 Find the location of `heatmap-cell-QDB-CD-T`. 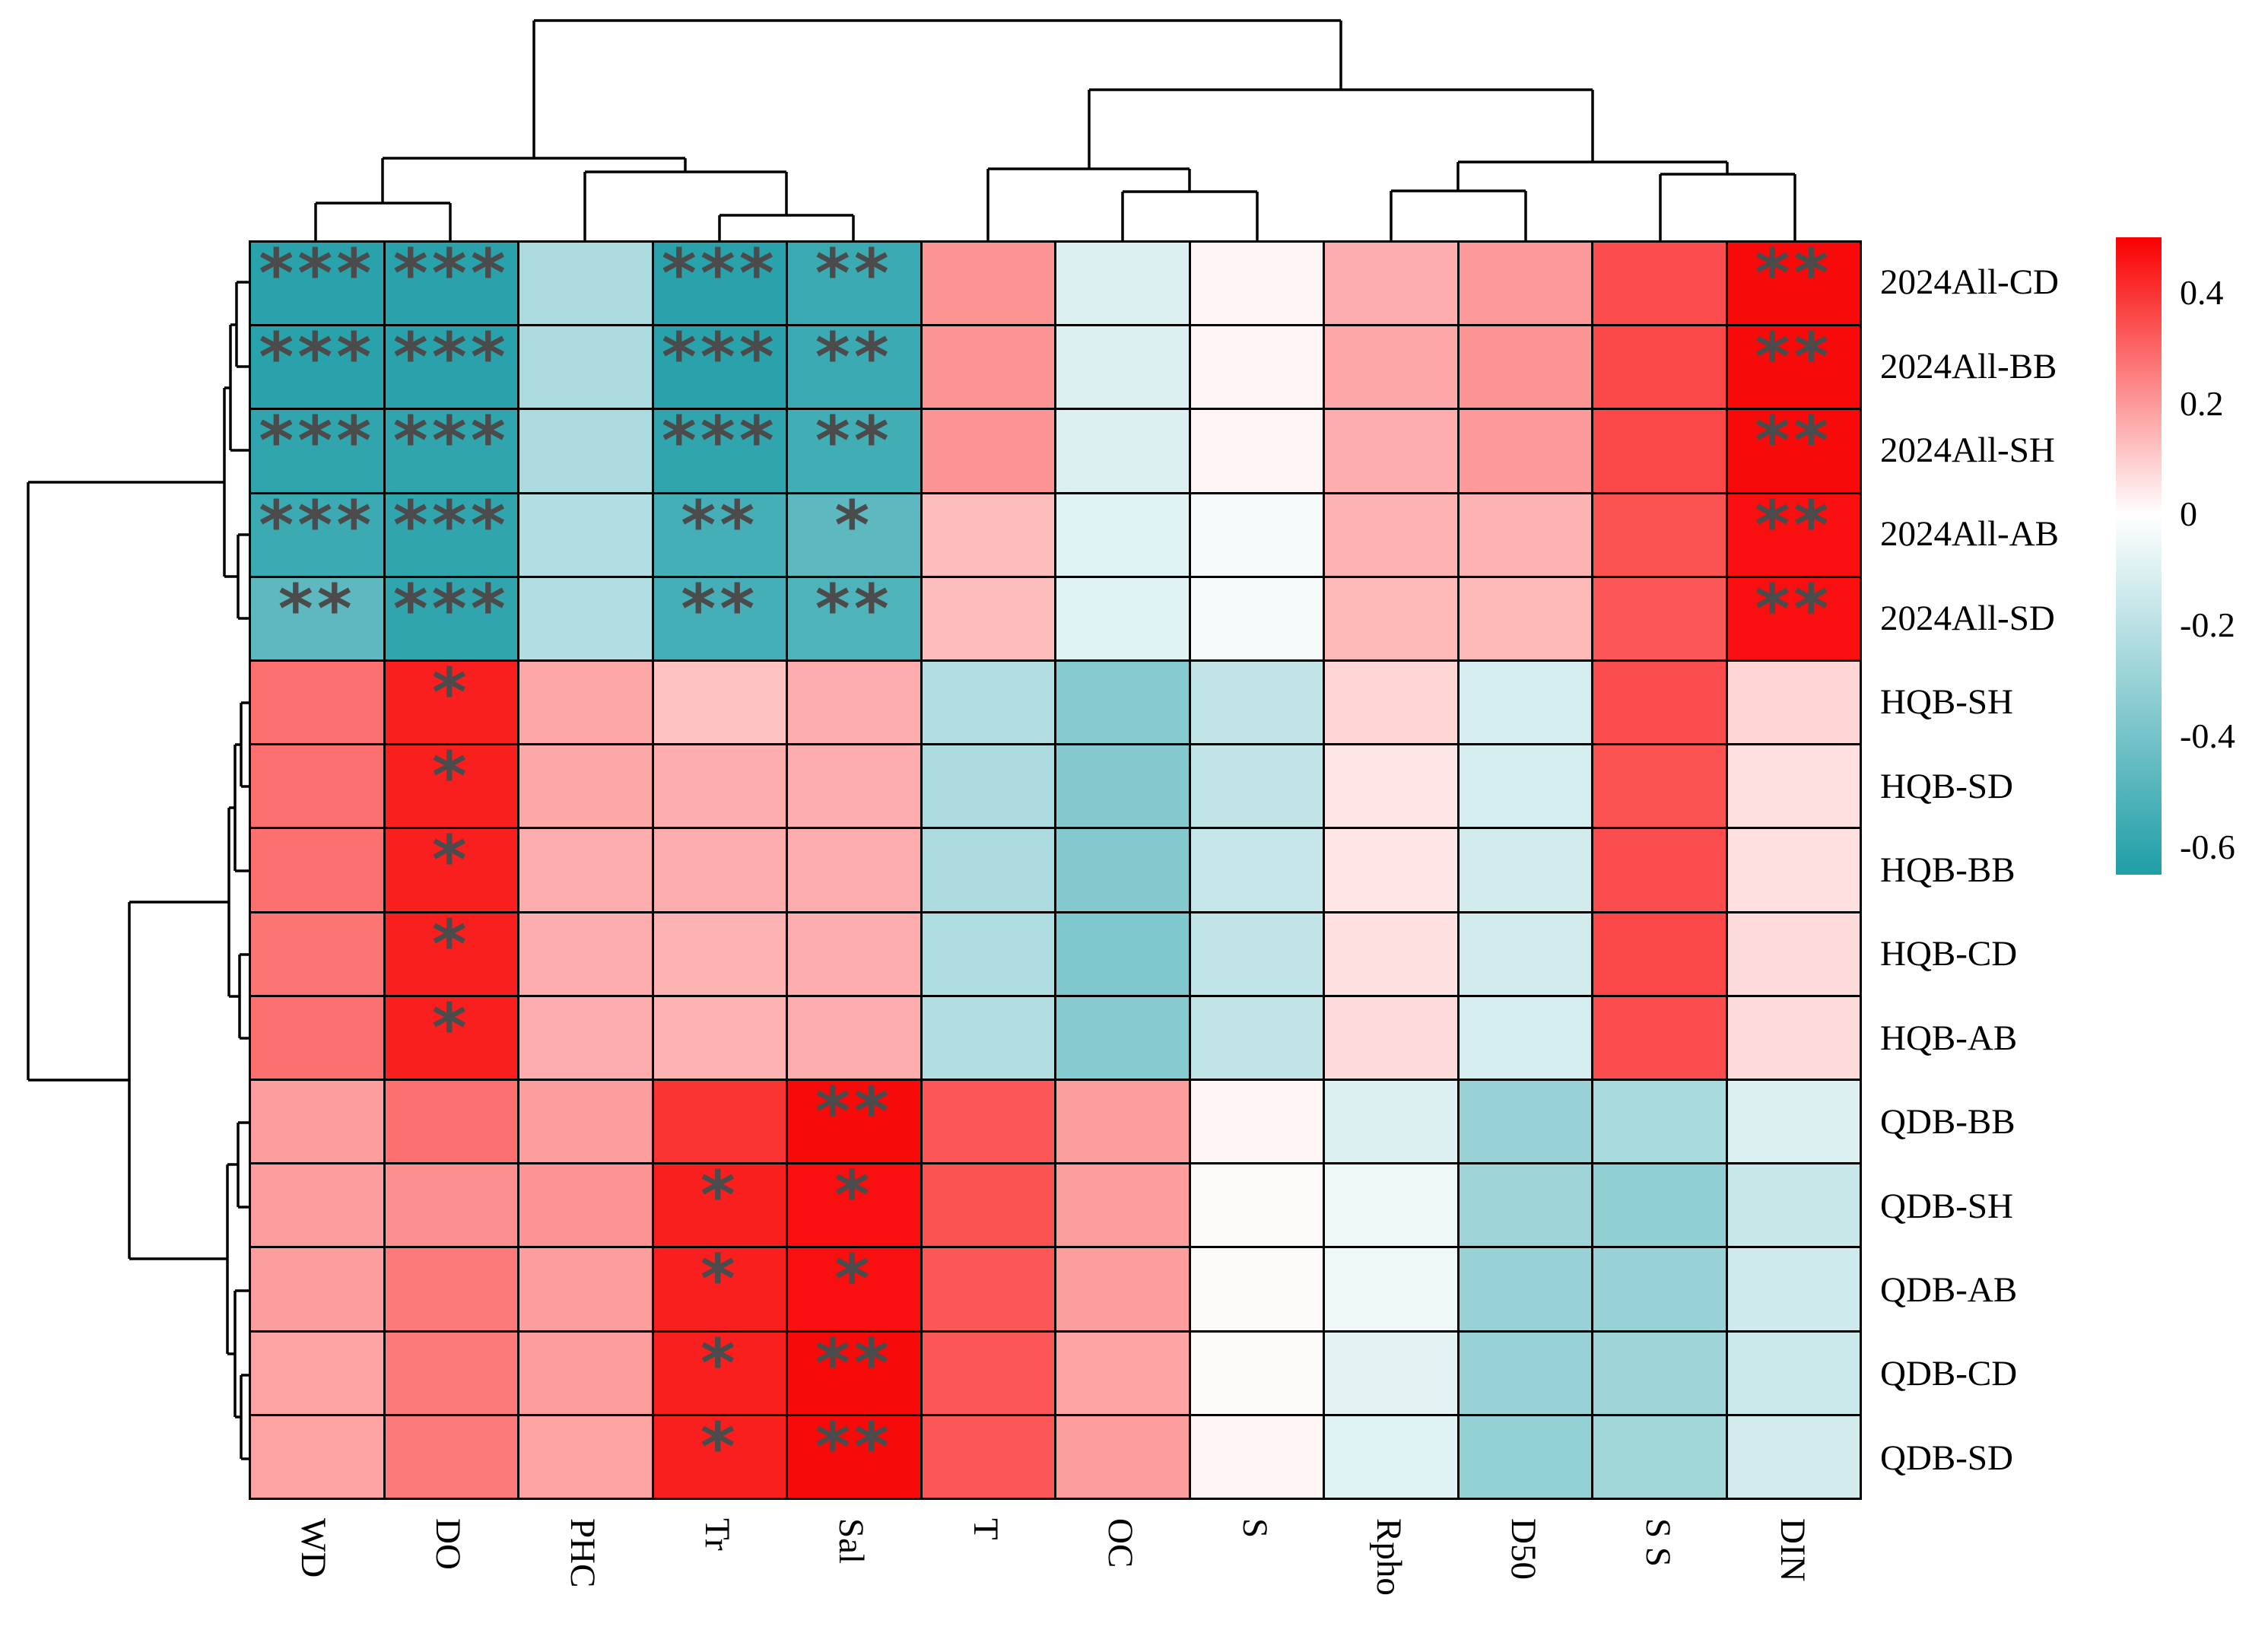

heatmap-cell-QDB-CD-T is located at coordinates (988, 1373).